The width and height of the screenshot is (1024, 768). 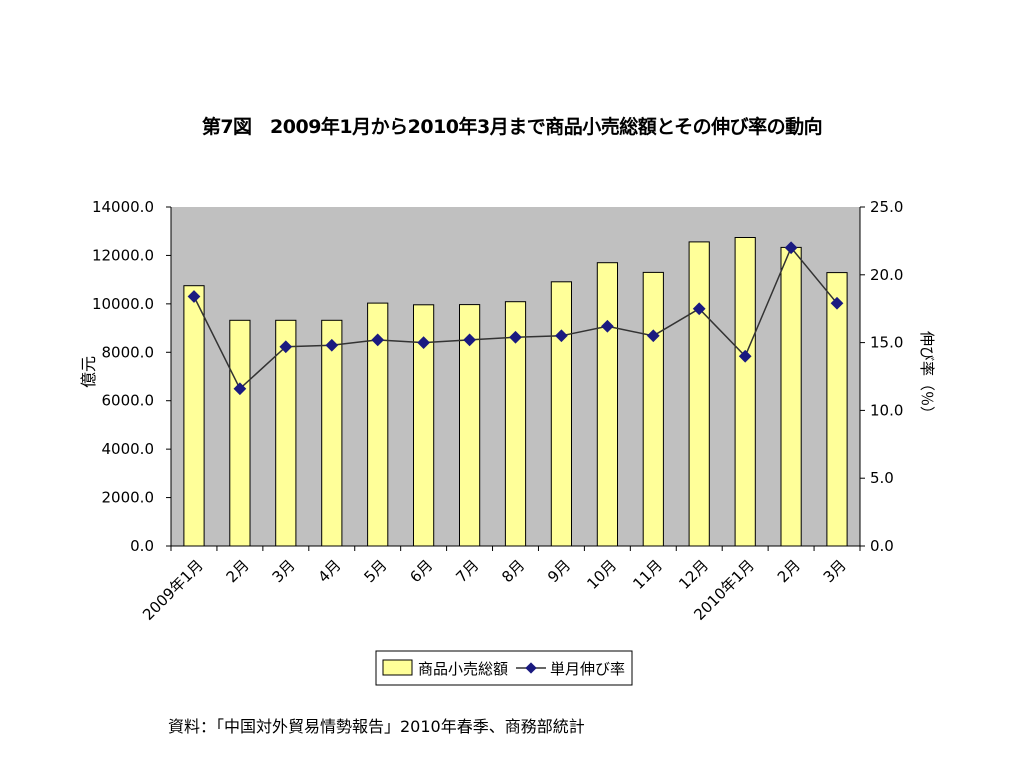 What do you see at coordinates (601, 574) in the screenshot?
I see `x-tick-label: 10月` at bounding box center [601, 574].